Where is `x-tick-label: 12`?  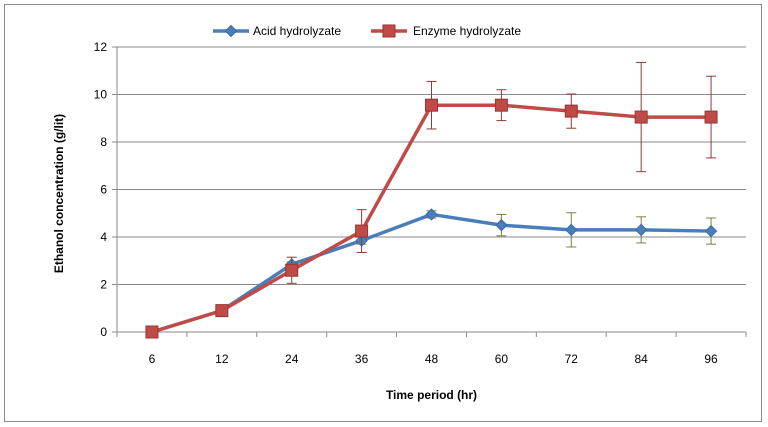
x-tick-label: 12 is located at coordinates (222, 359).